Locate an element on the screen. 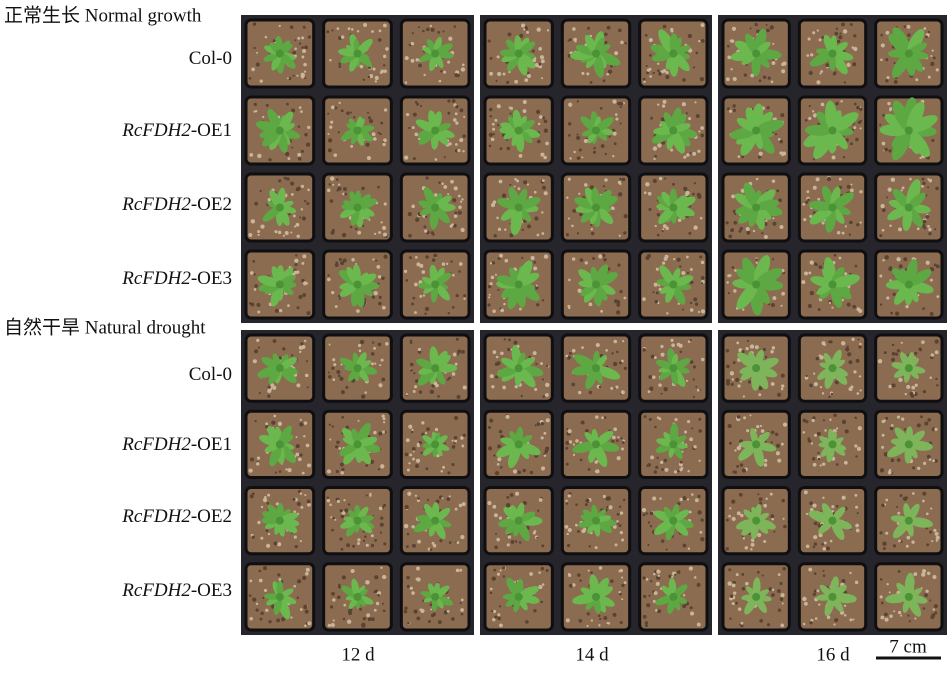 The image size is (951, 674). row-label: RcFDH2-OE2 is located at coordinates (176, 204).